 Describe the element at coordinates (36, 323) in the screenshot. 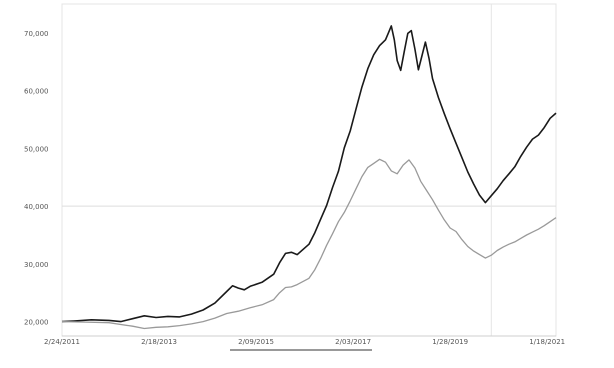

I see `y-tick-label: 20,000` at that location.